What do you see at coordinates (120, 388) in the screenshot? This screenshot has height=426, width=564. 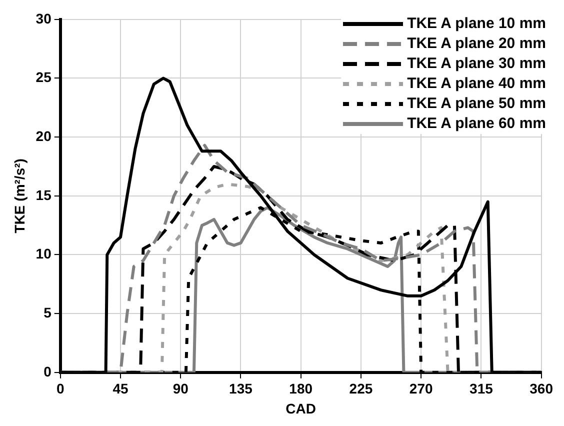 I see `x-tick-label: 45` at bounding box center [120, 388].